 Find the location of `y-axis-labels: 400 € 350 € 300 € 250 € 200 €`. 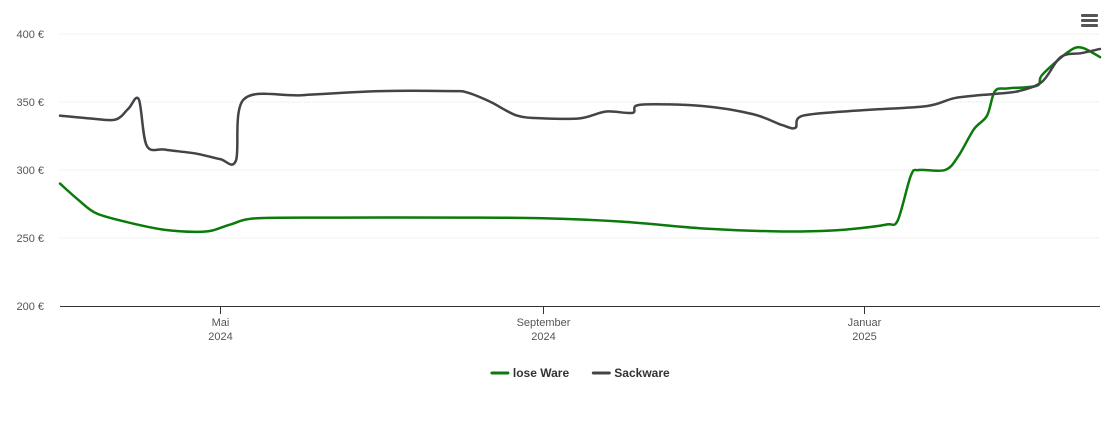

y-axis-labels: 400 € 350 € 300 € 250 € 200 € is located at coordinates (30, 171).